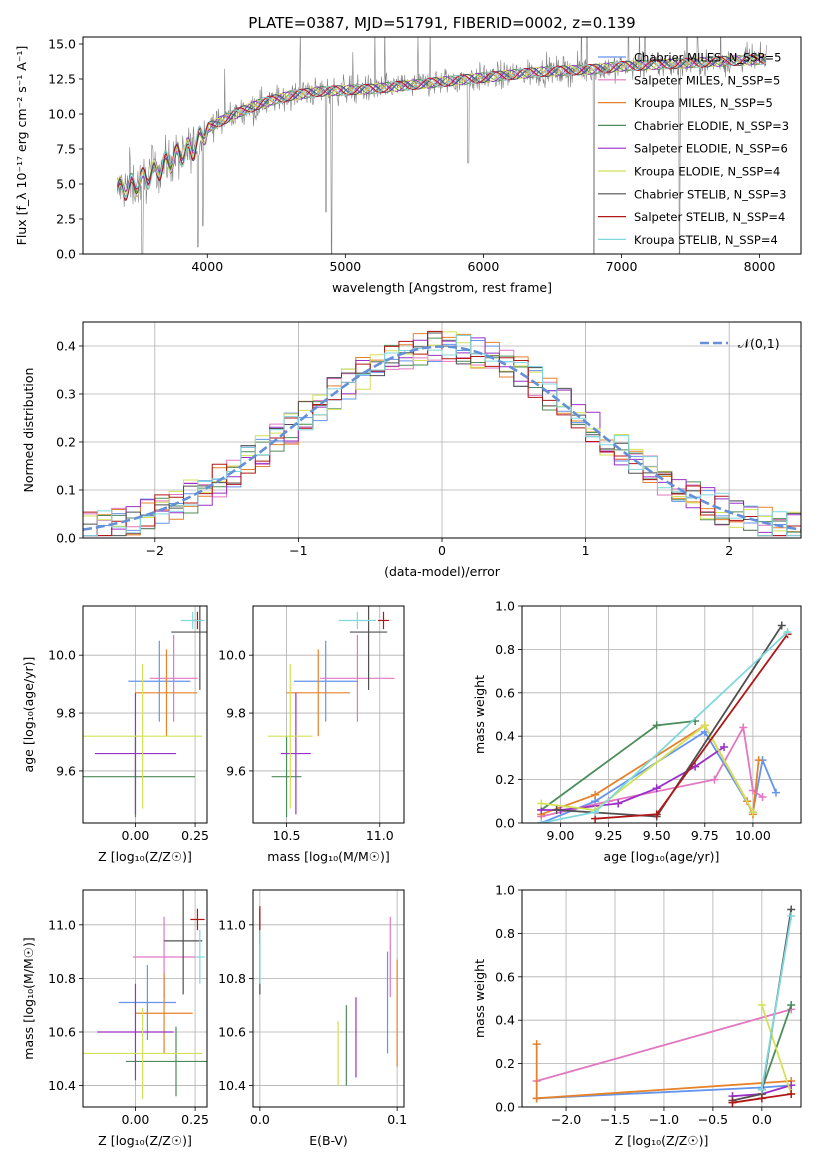  What do you see at coordinates (729, 550) in the screenshot?
I see `x-tick-label: 2` at bounding box center [729, 550].